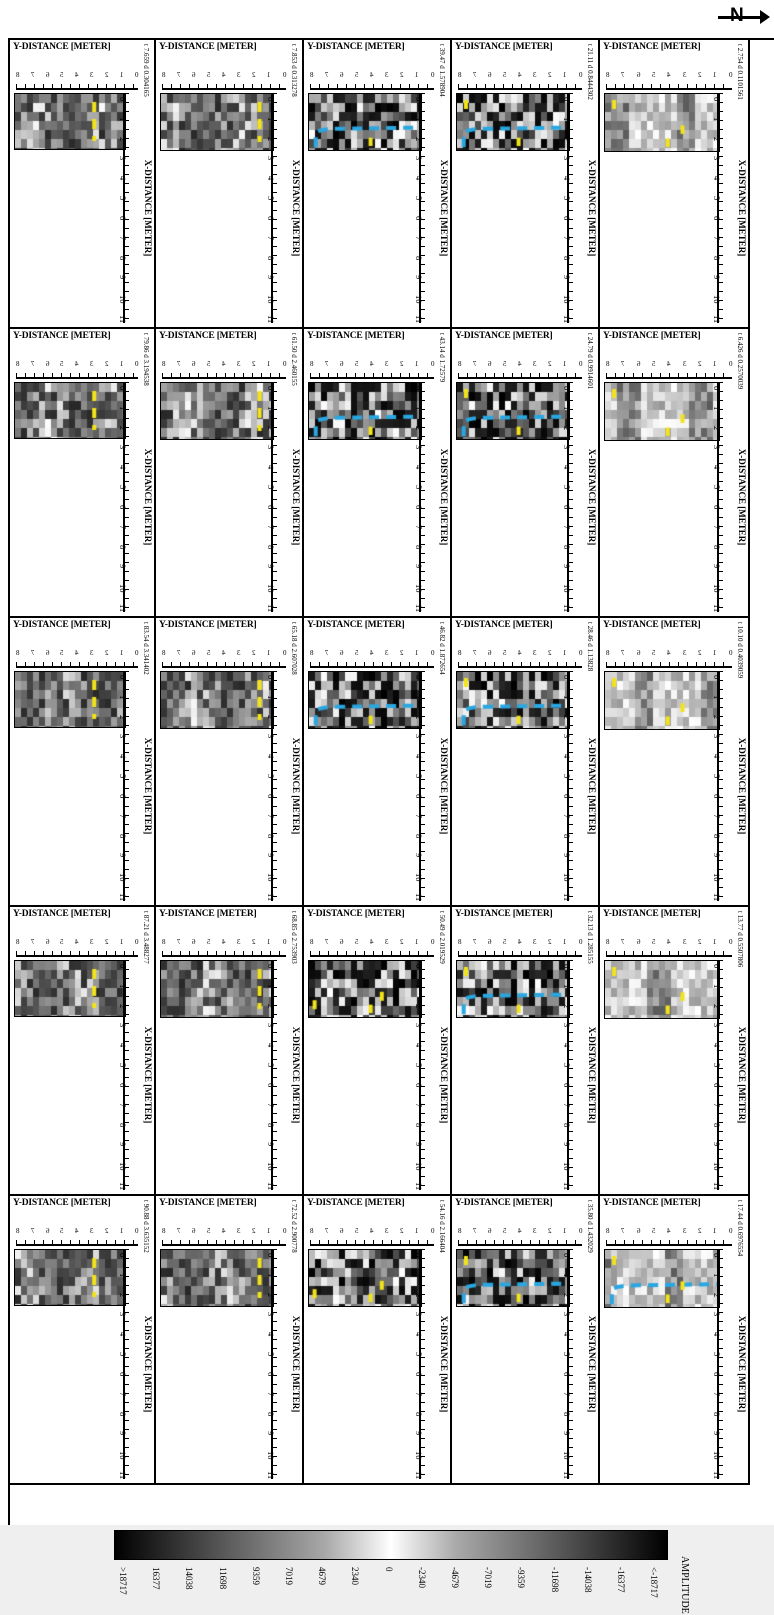 The width and height of the screenshot is (774, 1615). Describe the element at coordinates (123, 1581) in the screenshot. I see `colorbar-tick-label: >18717` at that location.